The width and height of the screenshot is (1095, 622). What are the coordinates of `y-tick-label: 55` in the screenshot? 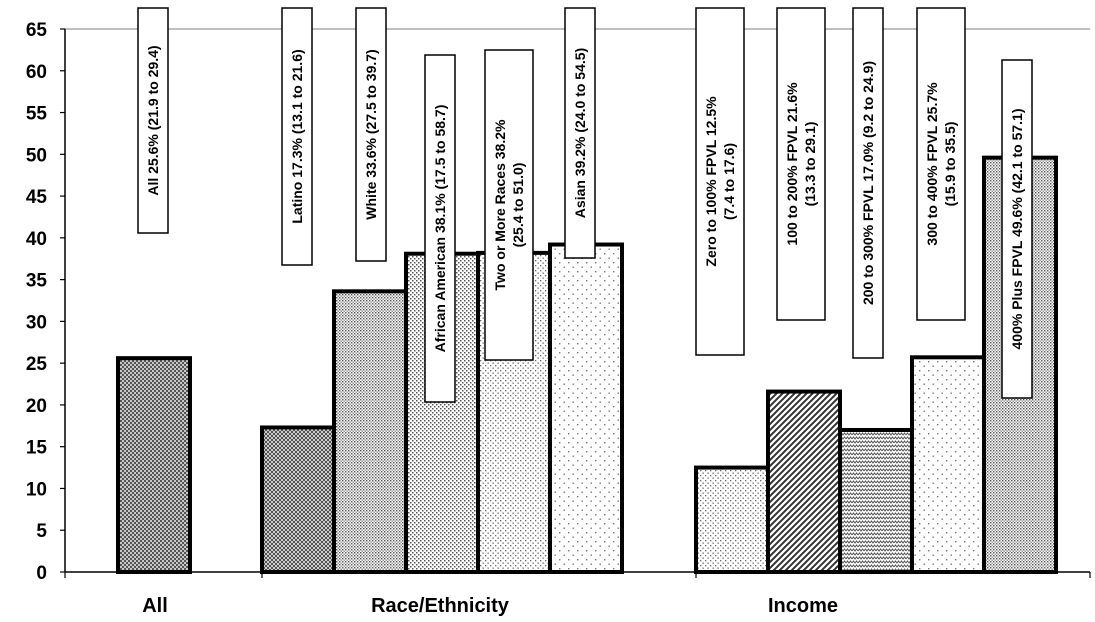 It's located at (37, 114).